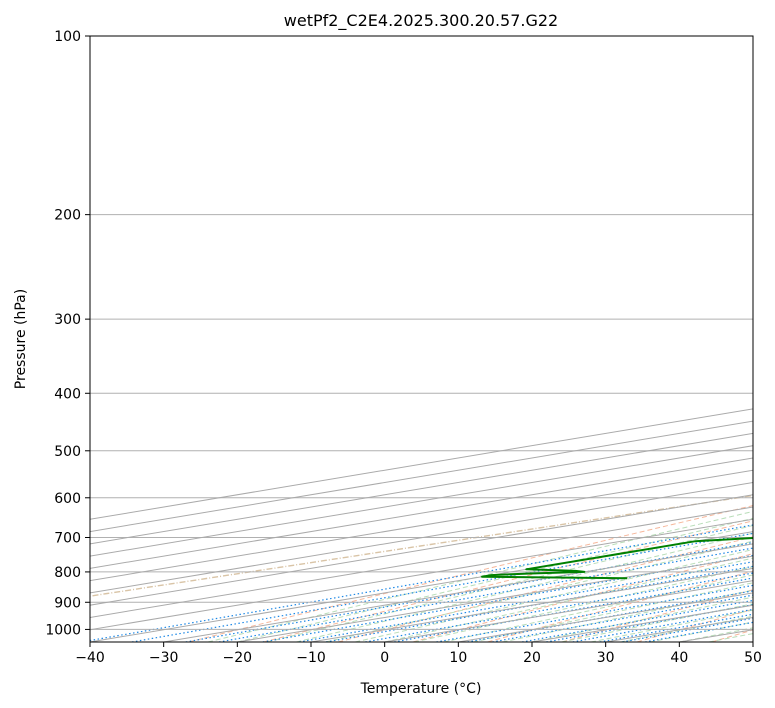 Image resolution: width=775 pixels, height=708 pixels. Describe the element at coordinates (63, 630) in the screenshot. I see `y-tick-label: 1000` at that location.